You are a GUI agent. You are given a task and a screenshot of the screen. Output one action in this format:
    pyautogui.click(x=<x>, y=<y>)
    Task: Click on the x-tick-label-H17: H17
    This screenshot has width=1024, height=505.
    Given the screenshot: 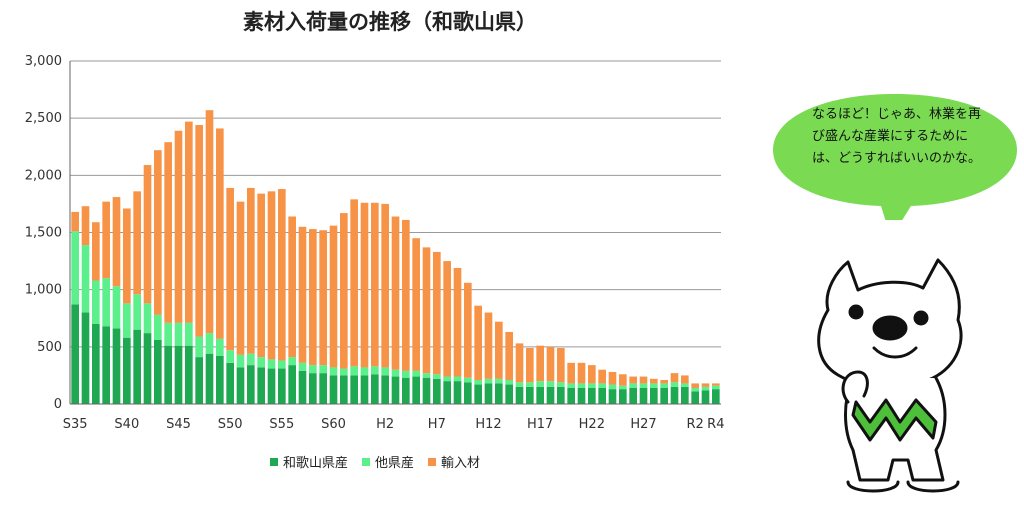 What is the action you would take?
    pyautogui.click(x=540, y=424)
    